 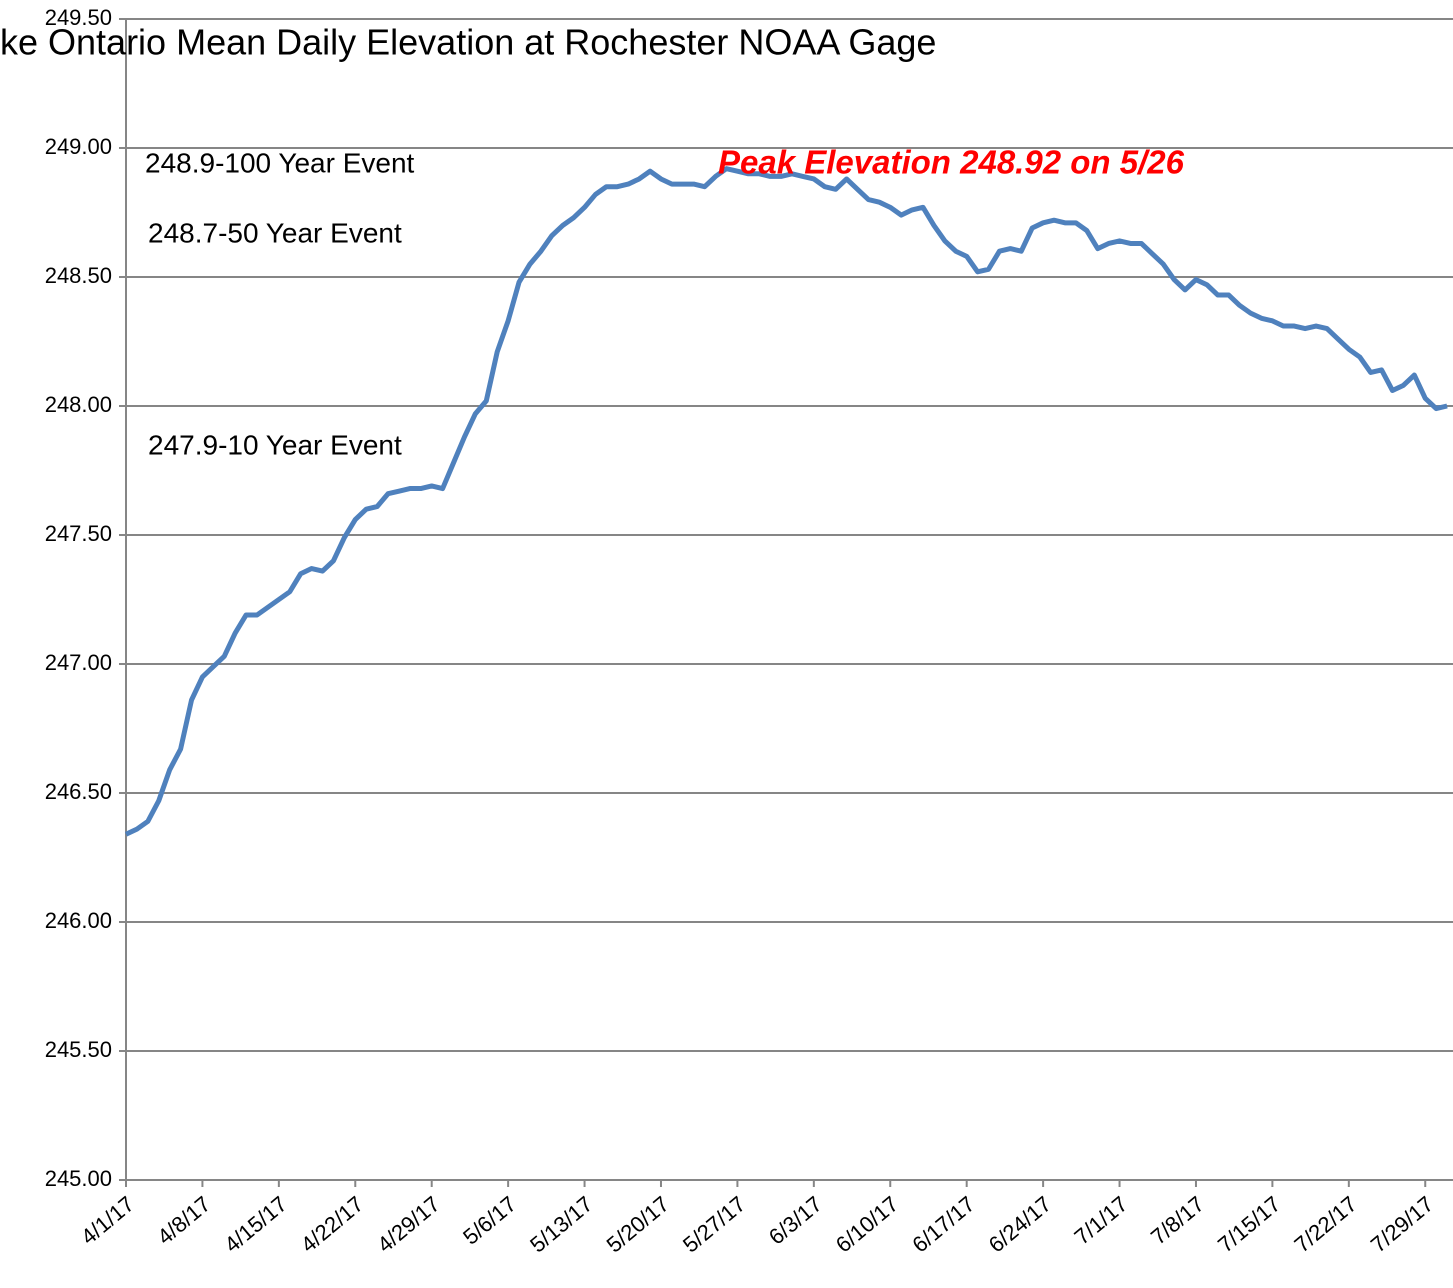 I want to click on y-tick-label: 245.50, so click(x=78, y=1049).